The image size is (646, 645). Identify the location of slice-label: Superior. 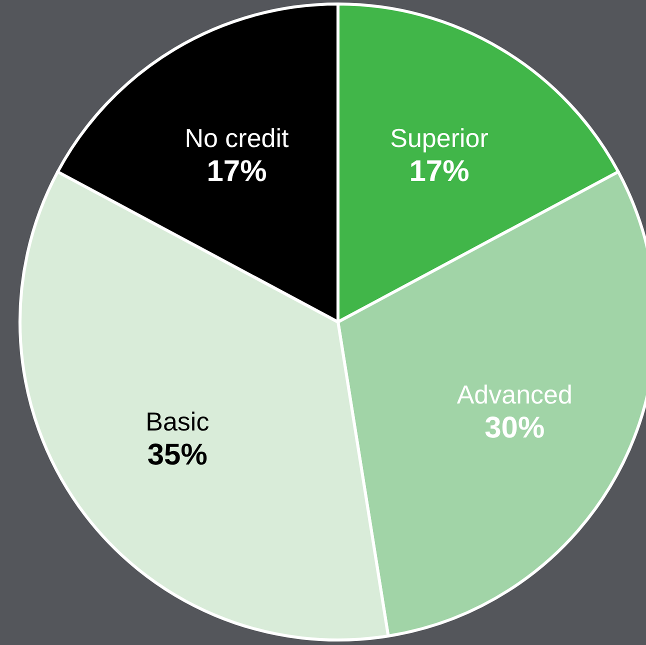
(439, 137).